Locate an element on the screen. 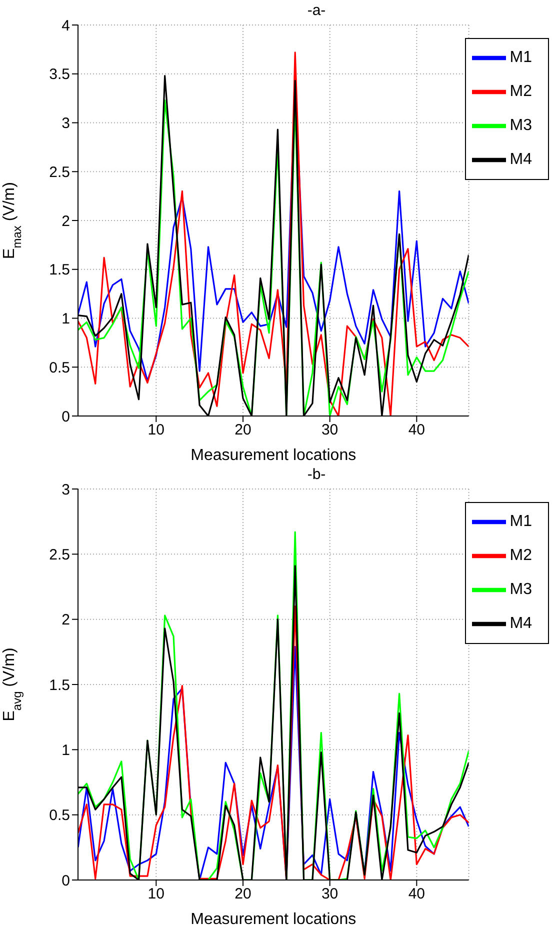 The width and height of the screenshot is (555, 928). chart-title: -a- is located at coordinates (316, 10).